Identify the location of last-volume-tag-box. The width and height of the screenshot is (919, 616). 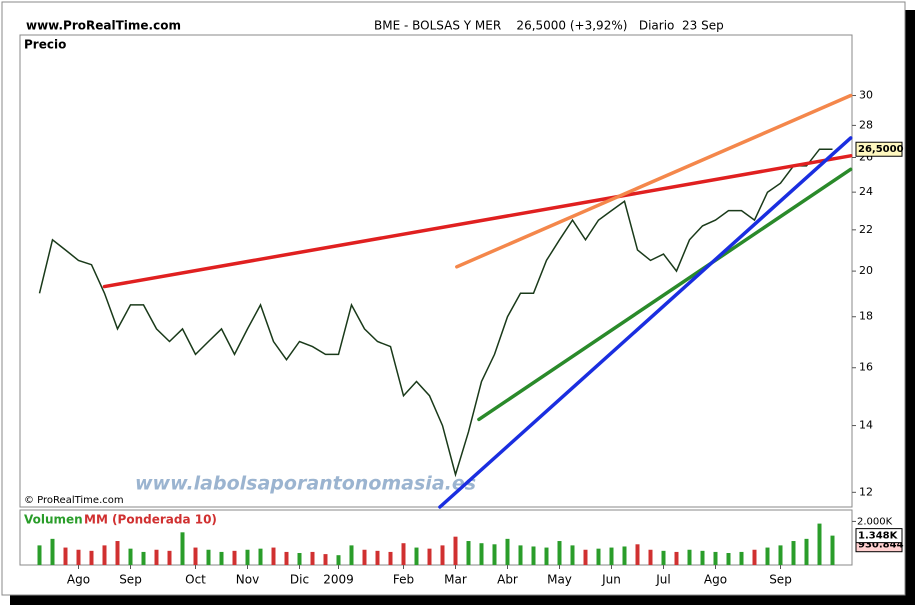
(879, 536).